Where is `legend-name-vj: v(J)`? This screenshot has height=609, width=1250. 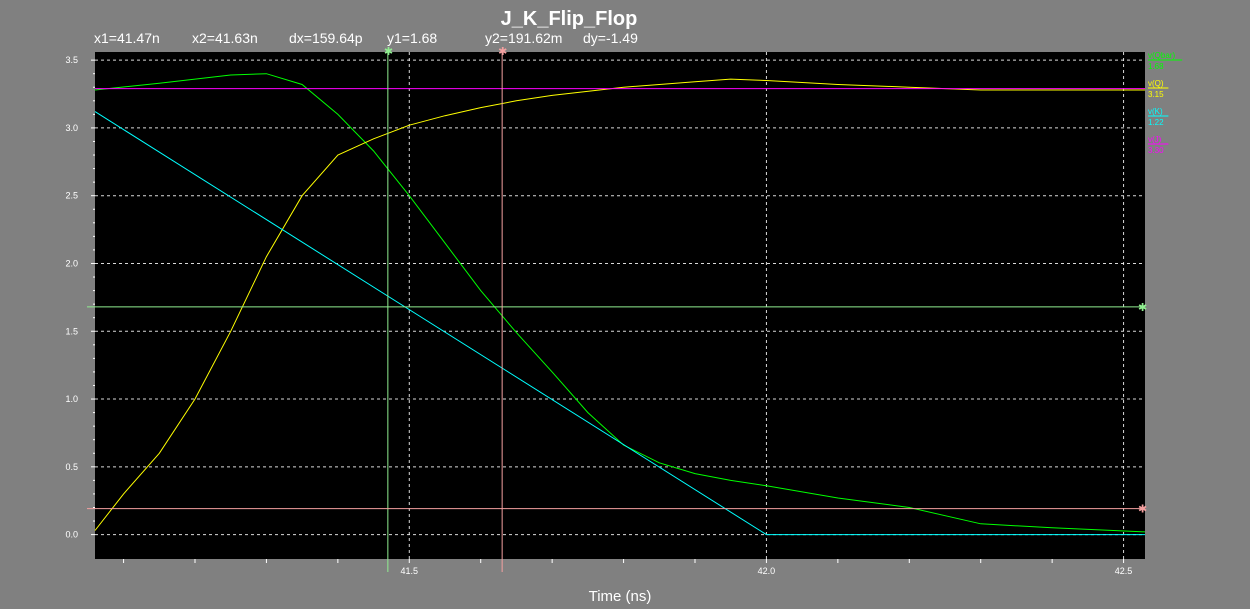
legend-name-vj: v(J) is located at coordinates (1155, 139).